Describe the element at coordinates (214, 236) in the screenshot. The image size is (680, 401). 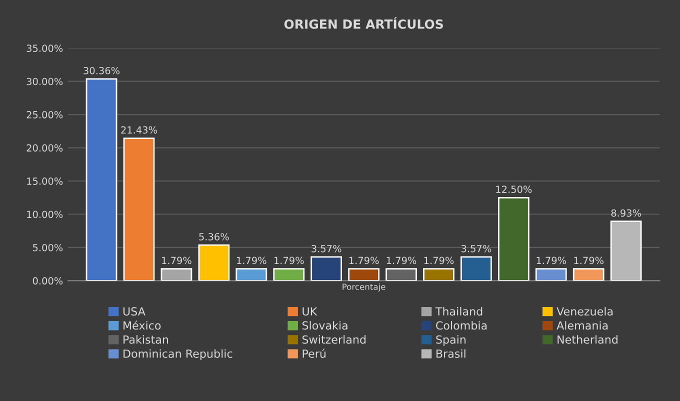
I see `data-label: 5.36%` at that location.